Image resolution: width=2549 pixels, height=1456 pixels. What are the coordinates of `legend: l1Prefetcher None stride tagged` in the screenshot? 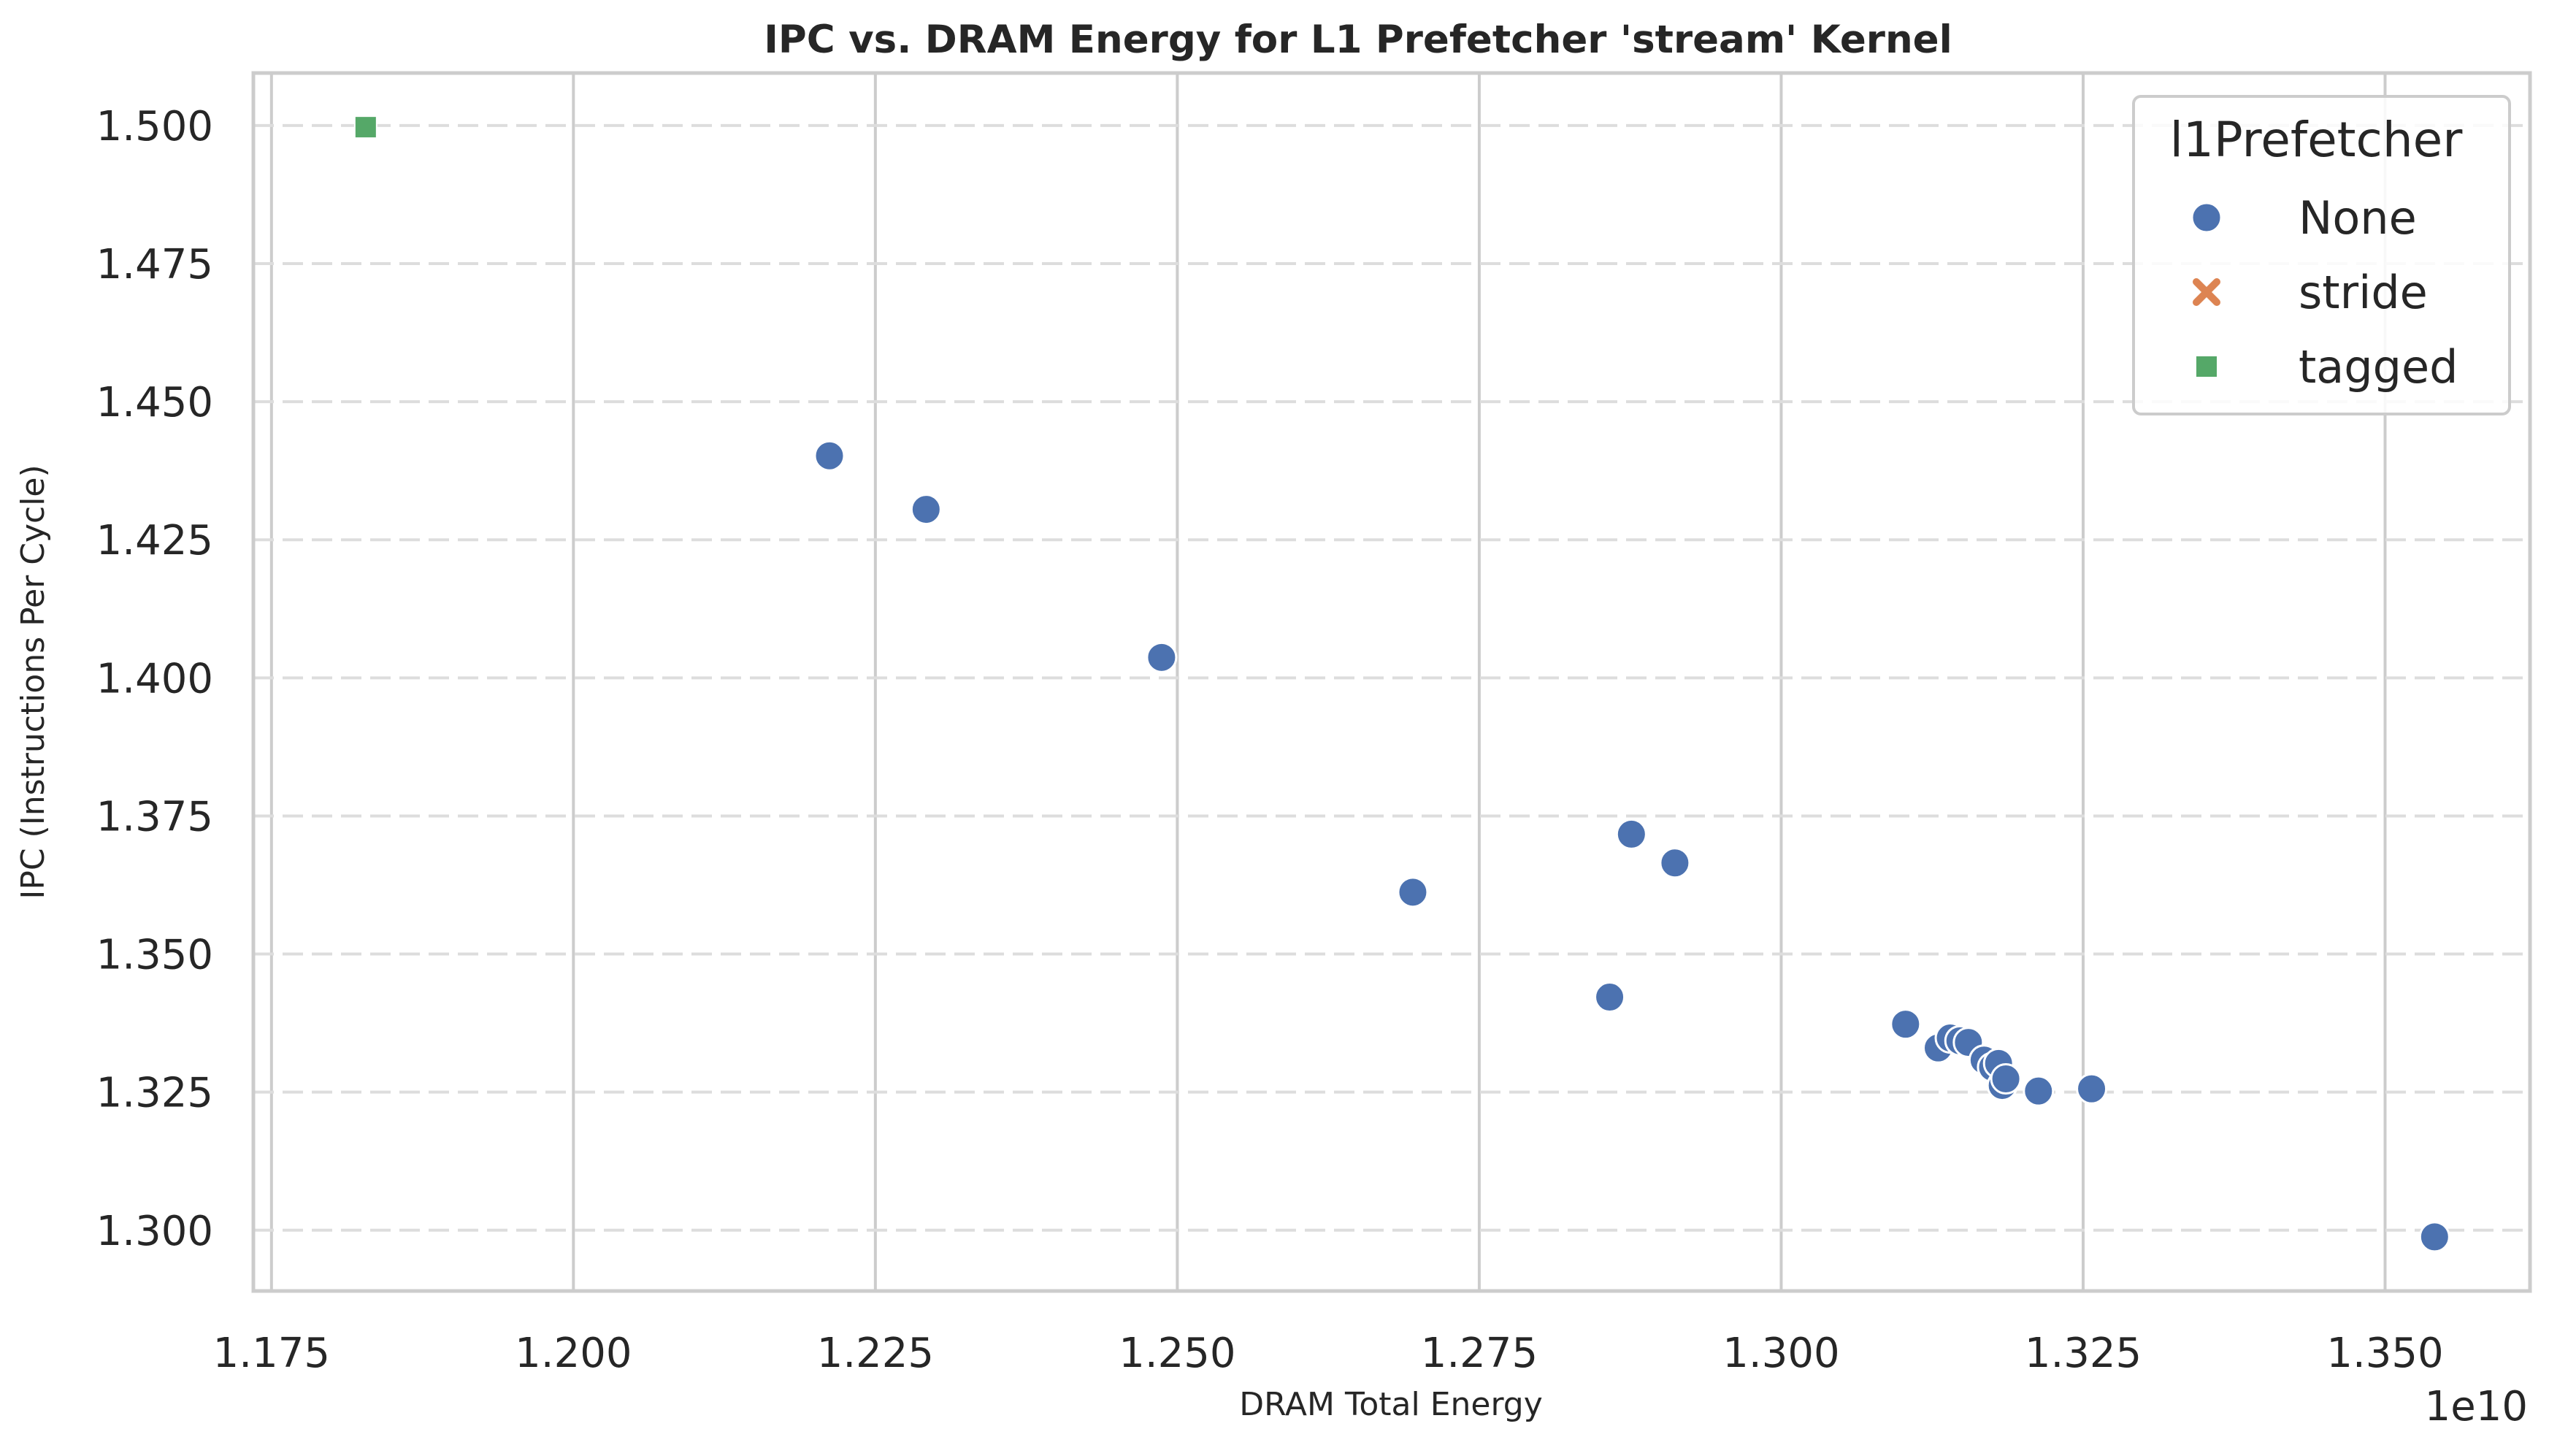 It's located at (2321, 255).